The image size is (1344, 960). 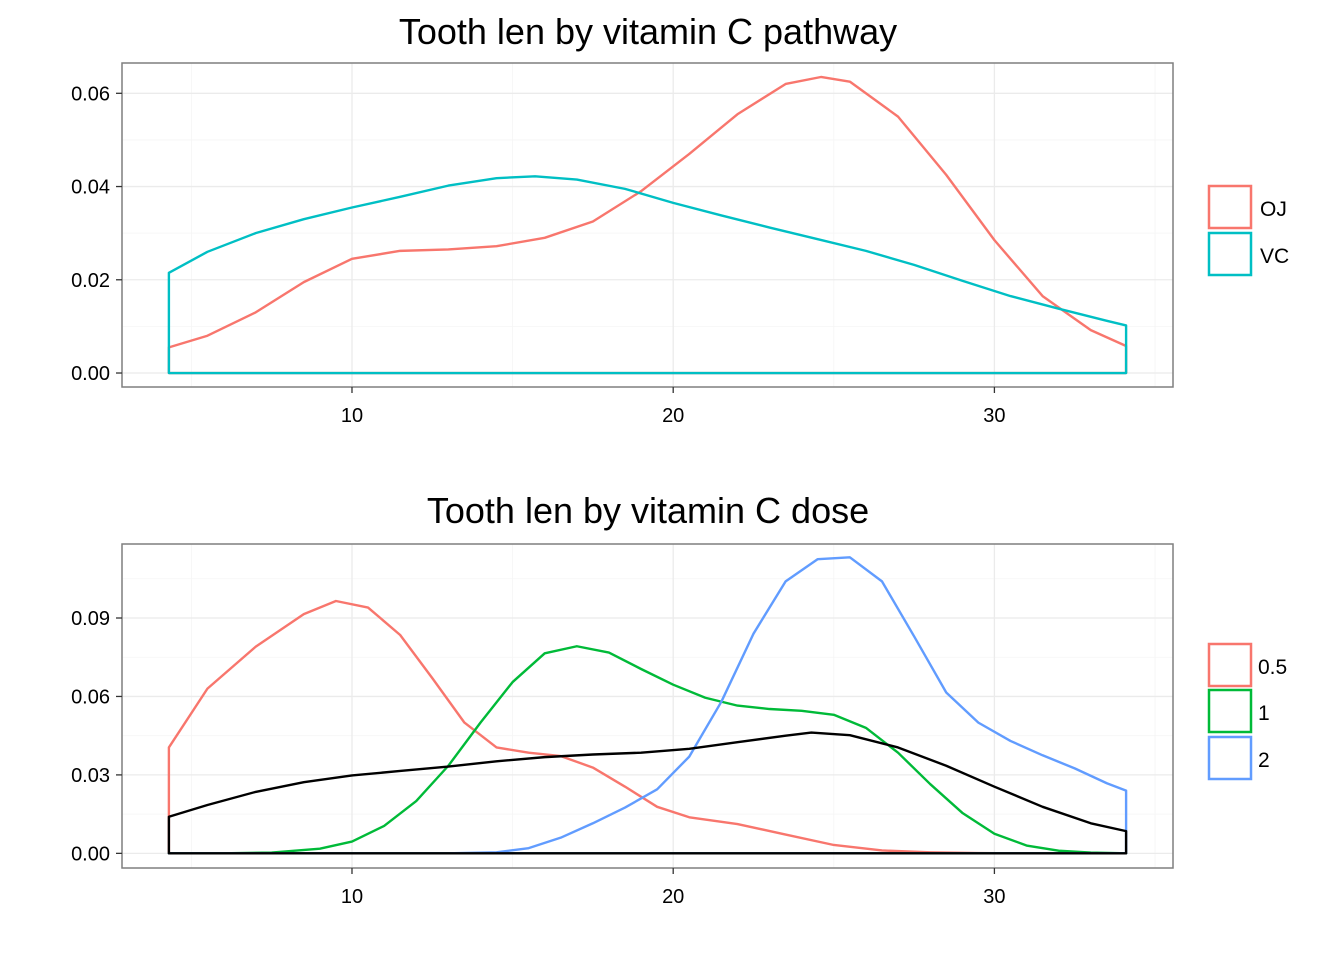 I want to click on legend-item-dose-2: 2, so click(x=1238, y=758).